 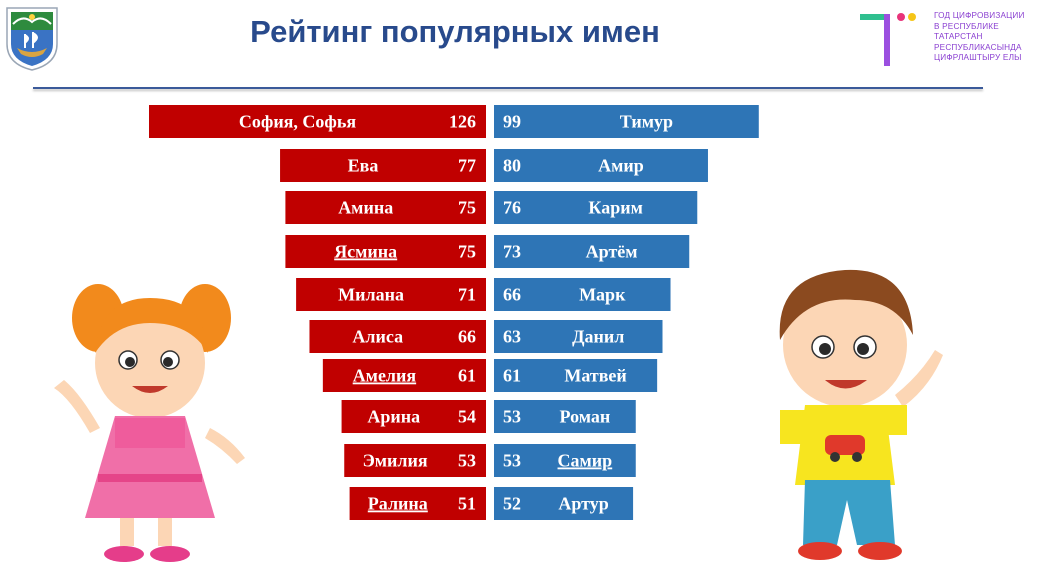 I want to click on boy-name-label: Карим, so click(x=615, y=208).